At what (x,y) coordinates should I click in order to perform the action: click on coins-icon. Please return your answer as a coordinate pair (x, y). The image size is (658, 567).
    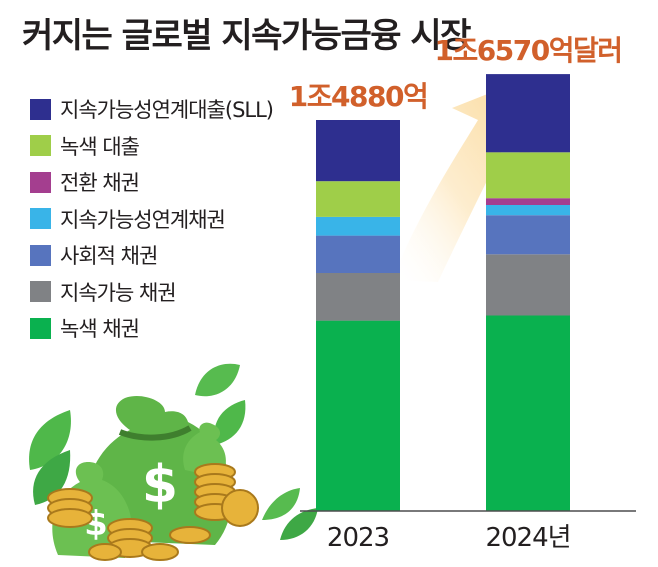
    Looking at the image, I should click on (153, 512).